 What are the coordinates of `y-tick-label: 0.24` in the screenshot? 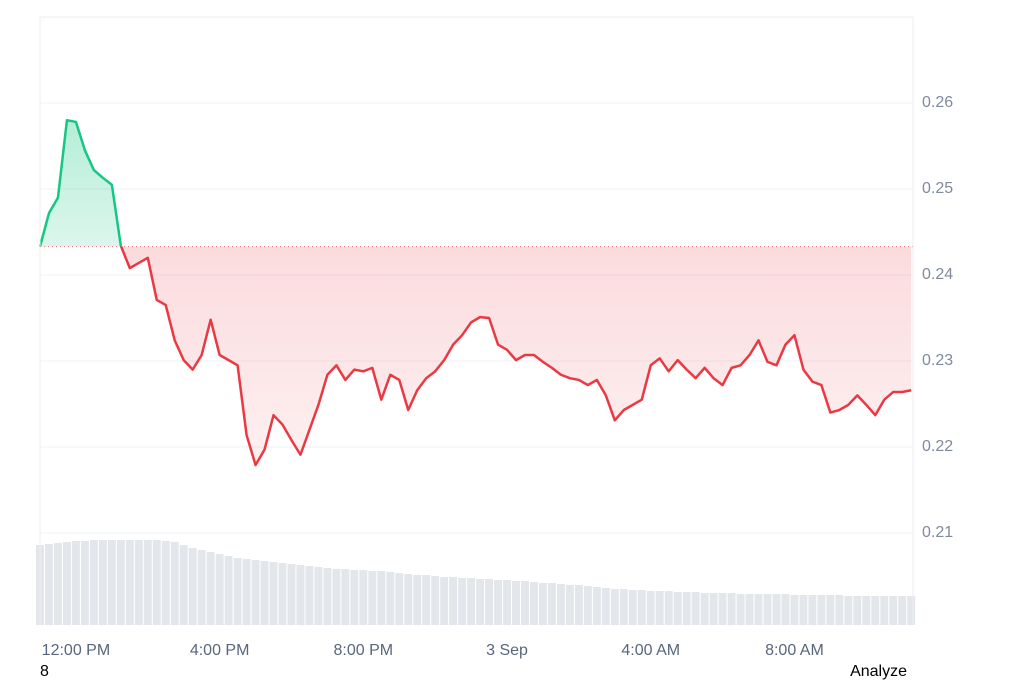 It's located at (937, 274).